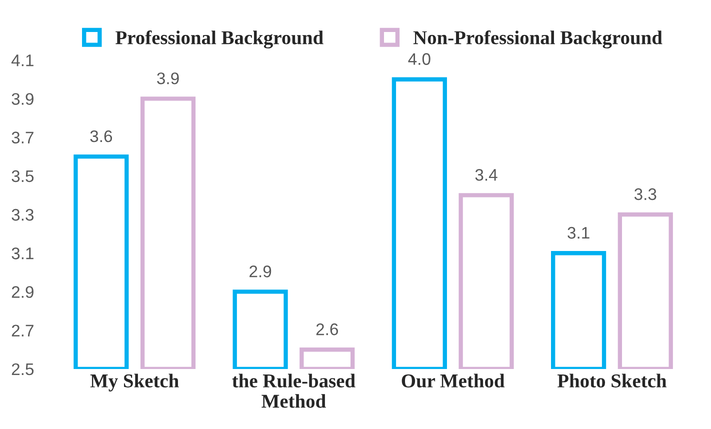  I want to click on legend-label: Professional Background, so click(220, 39).